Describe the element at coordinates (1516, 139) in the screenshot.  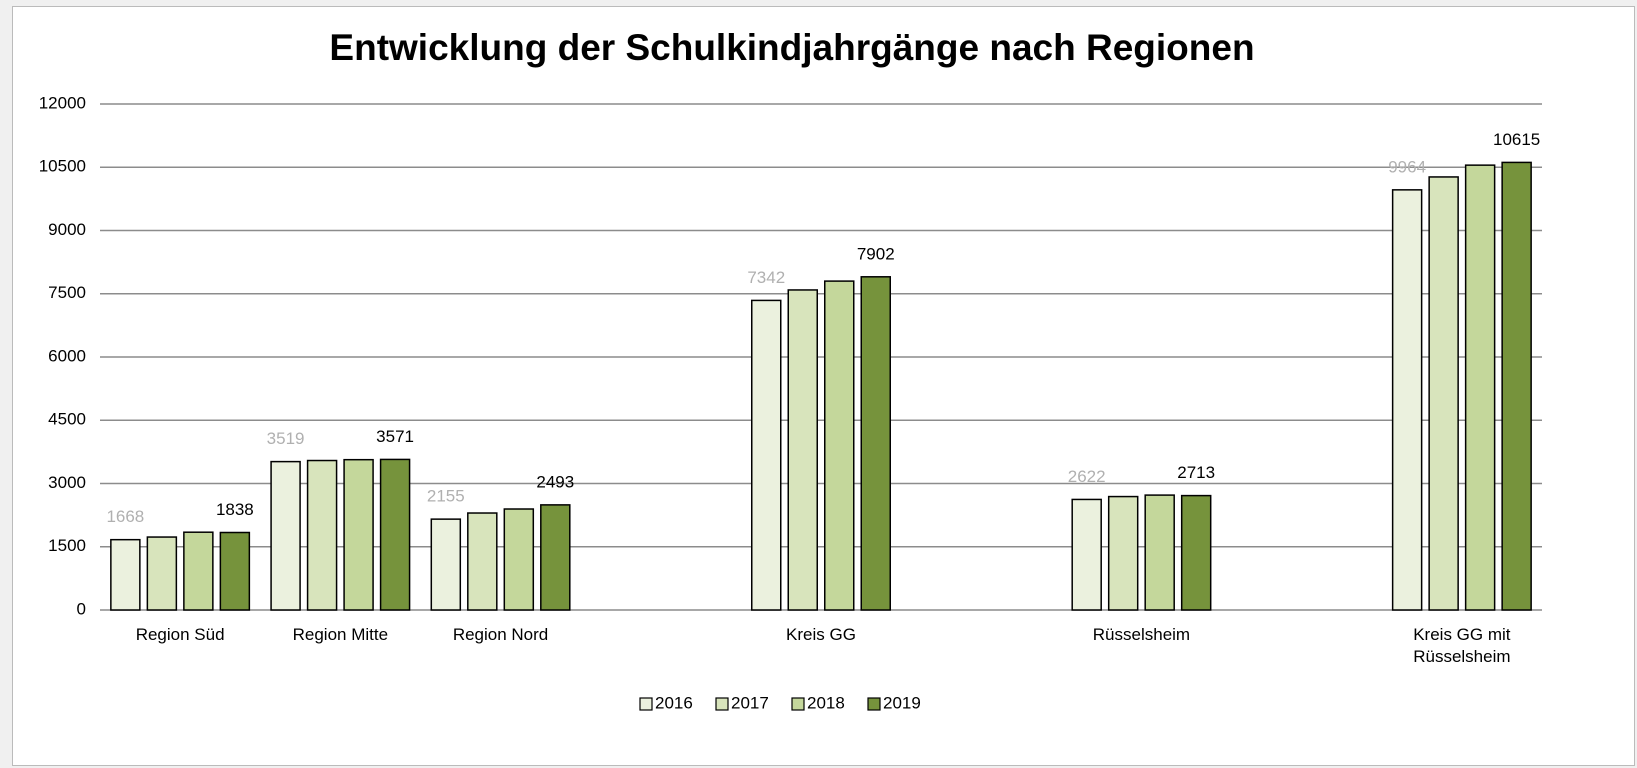
I see `data-label: 10615` at that location.